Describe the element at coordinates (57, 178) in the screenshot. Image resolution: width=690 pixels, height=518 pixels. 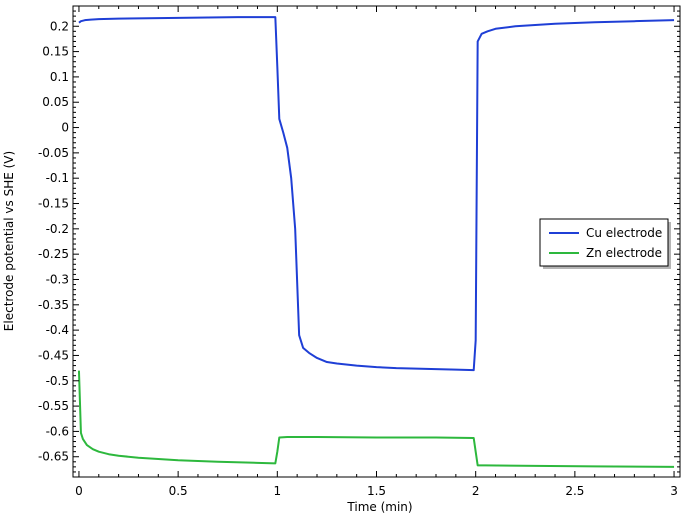
I see `y-tick-label: -0.1` at that location.